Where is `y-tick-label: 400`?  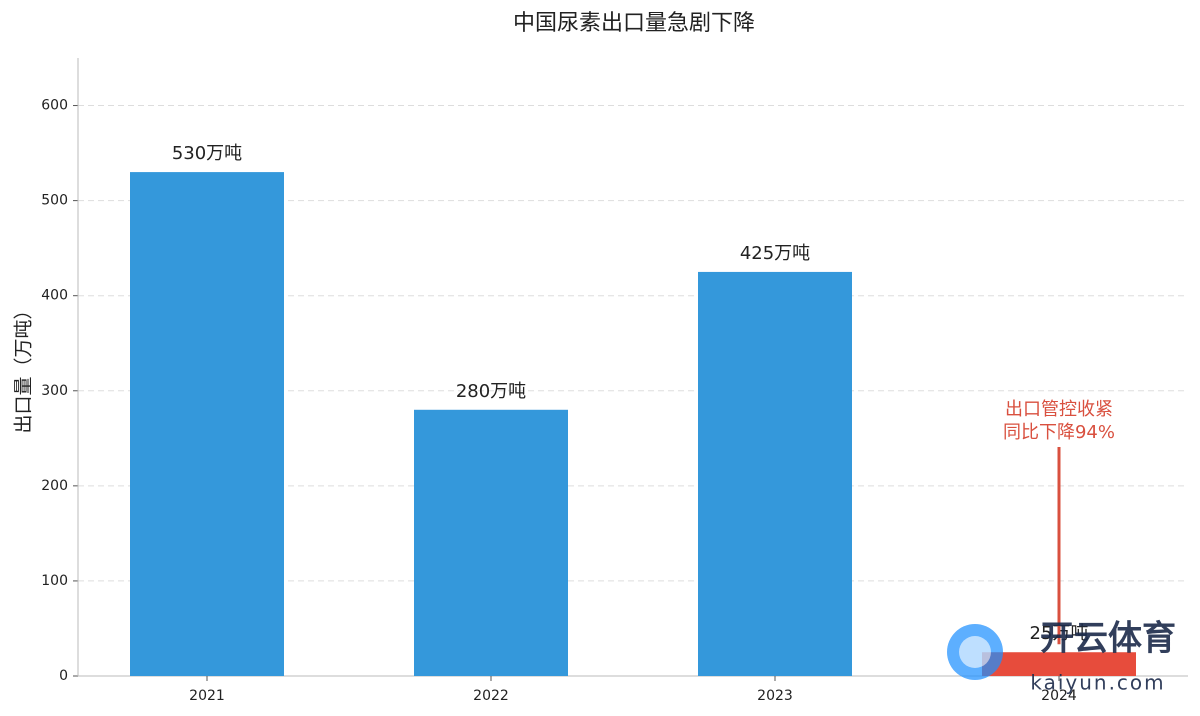
y-tick-label: 400 is located at coordinates (54, 296).